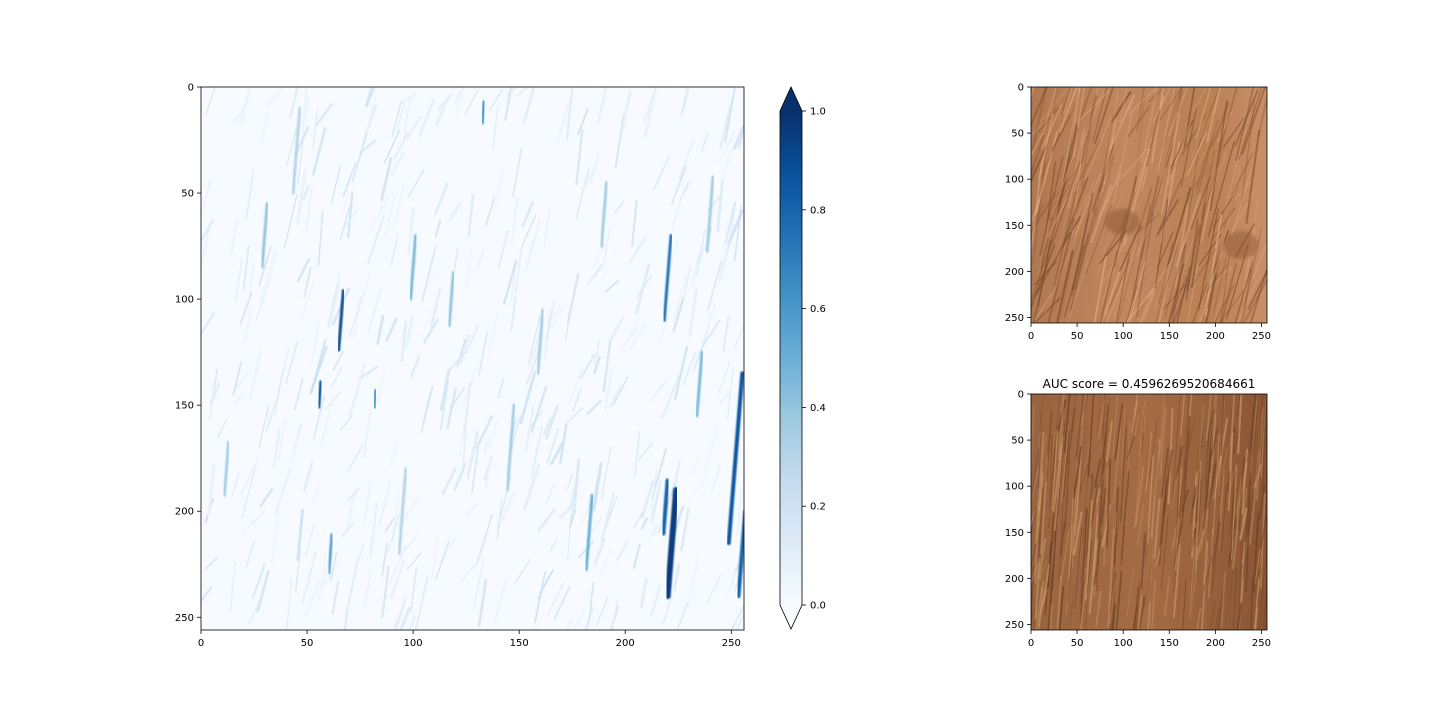 The width and height of the screenshot is (1440, 720). What do you see at coordinates (818, 408) in the screenshot?
I see `colorbar-tick-label: 0.4` at bounding box center [818, 408].